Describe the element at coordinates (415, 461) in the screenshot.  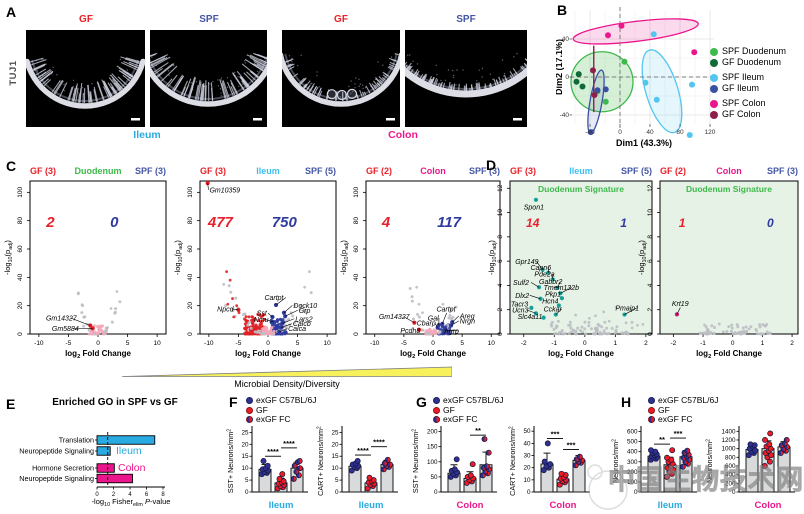
I see `svg-text: SST+ Neurons/mm2` at that location.